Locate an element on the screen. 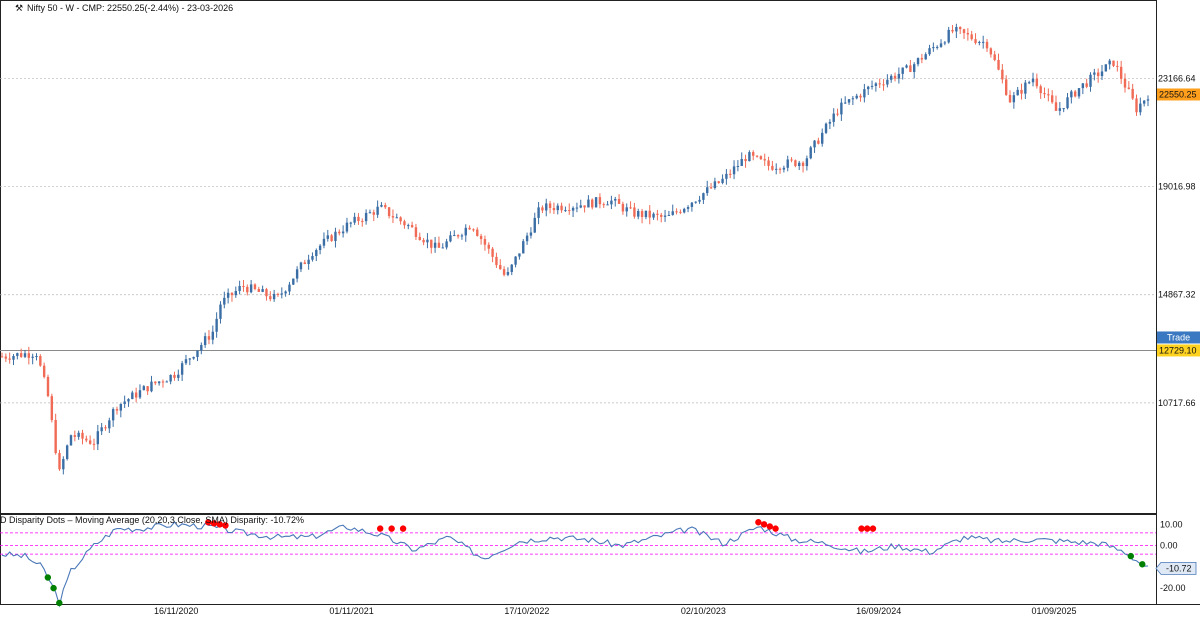  date-tick-label: 01/09/2025 is located at coordinates (1054, 611).